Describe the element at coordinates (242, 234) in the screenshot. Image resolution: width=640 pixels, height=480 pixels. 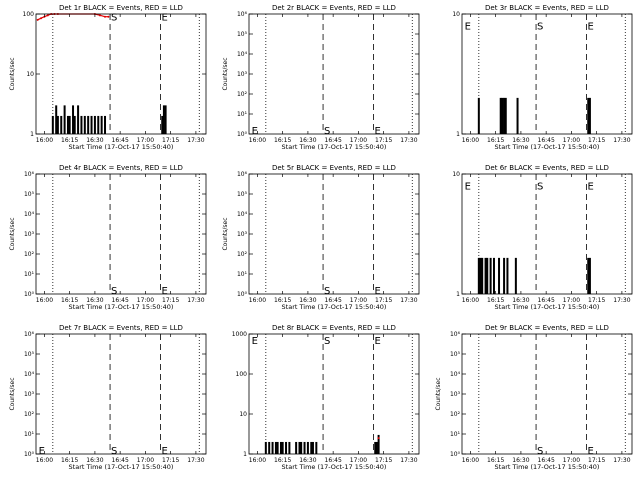
I see `y-tick-label: 10³` at that location.